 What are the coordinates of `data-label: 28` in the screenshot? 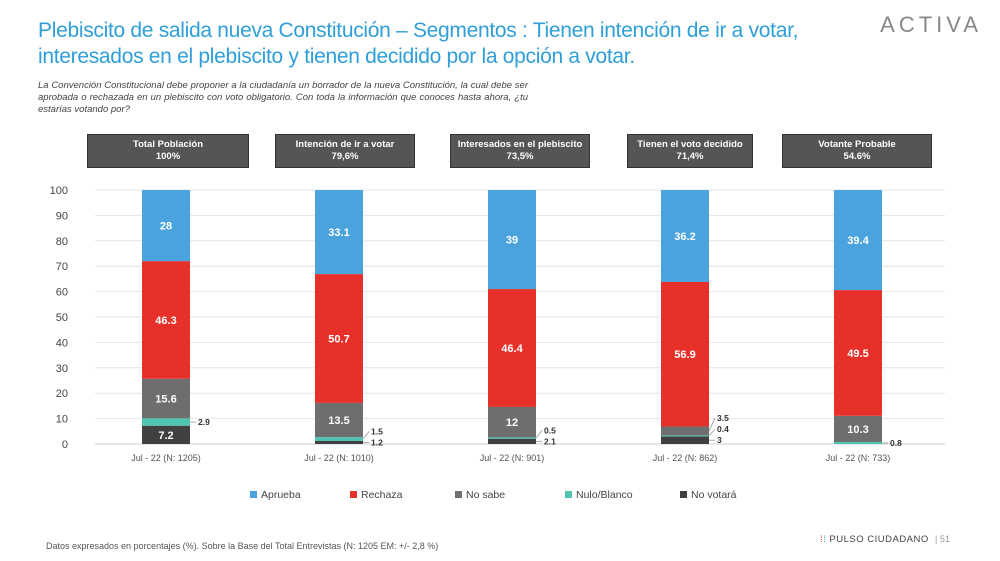 It's located at (166, 227).